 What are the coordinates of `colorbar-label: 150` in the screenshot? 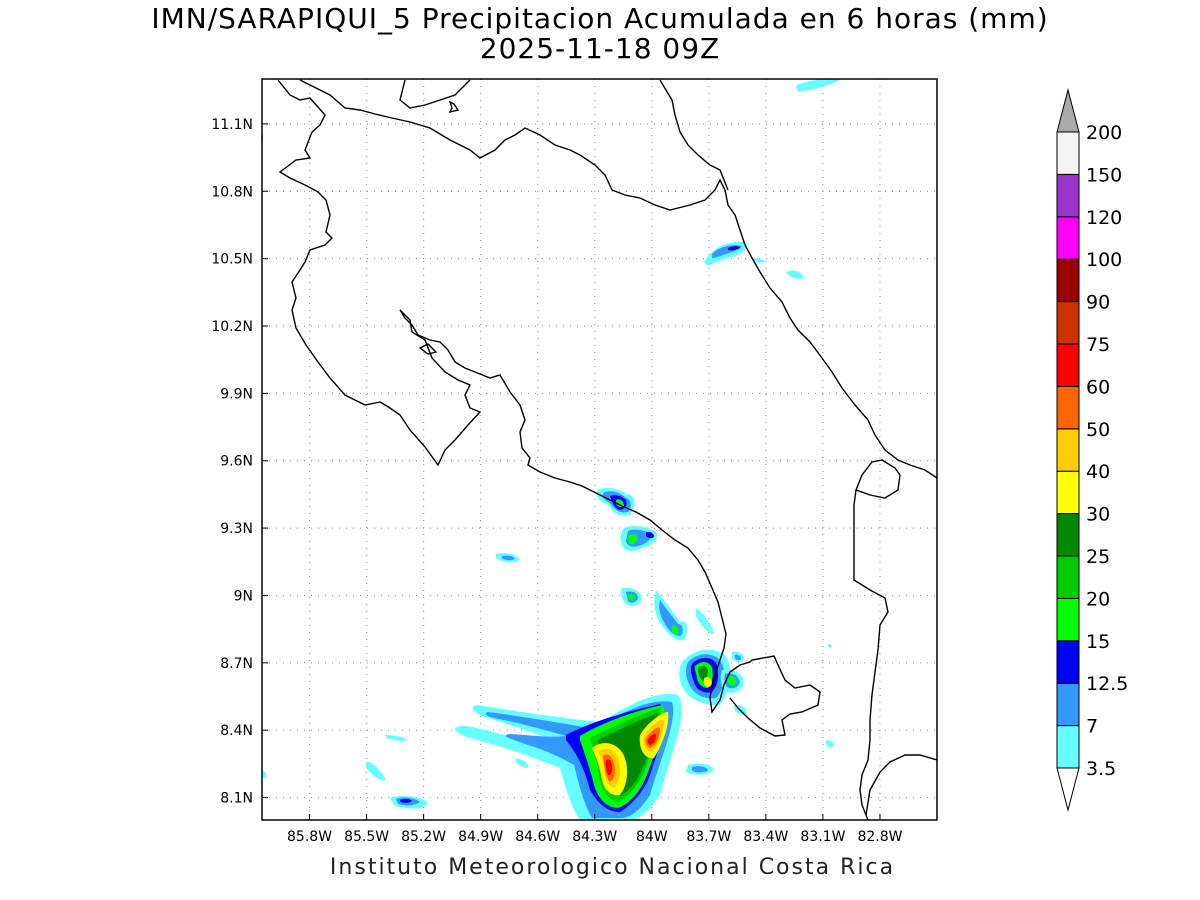 It's located at (1104, 175).